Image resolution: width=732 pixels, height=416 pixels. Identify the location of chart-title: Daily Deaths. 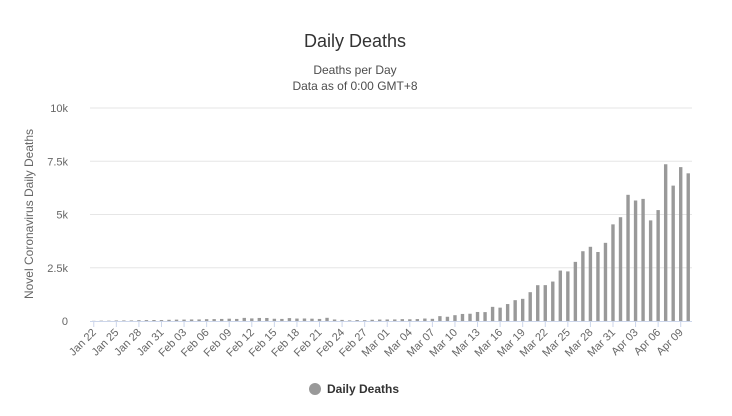
(355, 41).